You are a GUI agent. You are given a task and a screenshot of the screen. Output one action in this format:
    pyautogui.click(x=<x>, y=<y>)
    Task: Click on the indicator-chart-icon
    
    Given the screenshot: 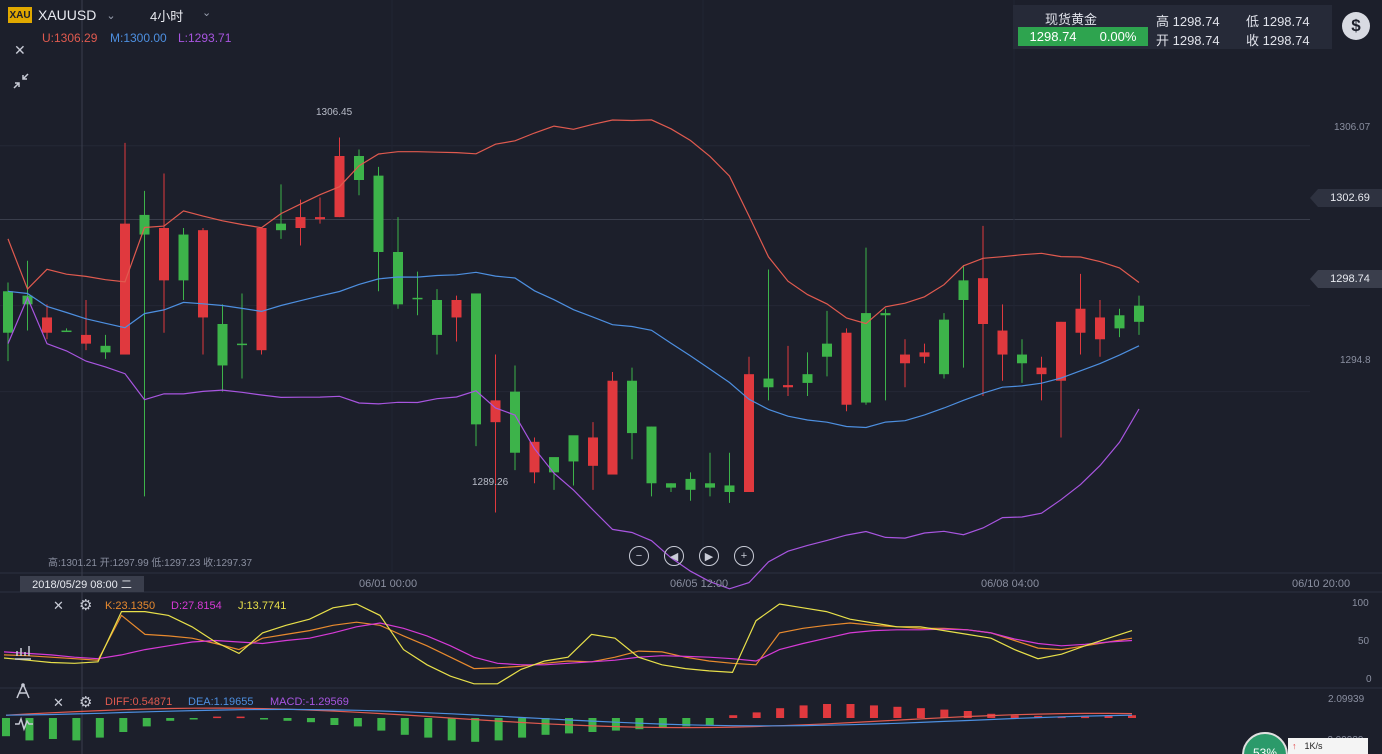 What is the action you would take?
    pyautogui.click(x=23, y=653)
    